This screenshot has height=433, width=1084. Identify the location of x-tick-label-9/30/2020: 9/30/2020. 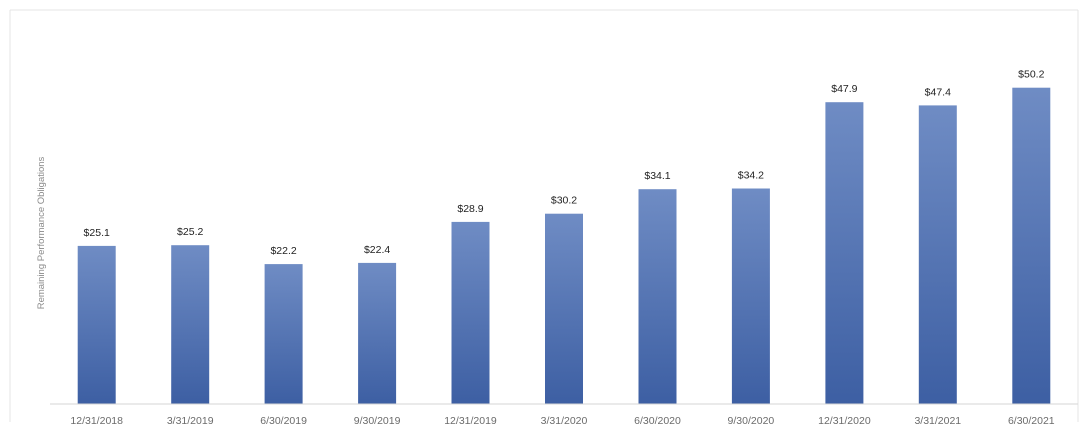
(751, 421).